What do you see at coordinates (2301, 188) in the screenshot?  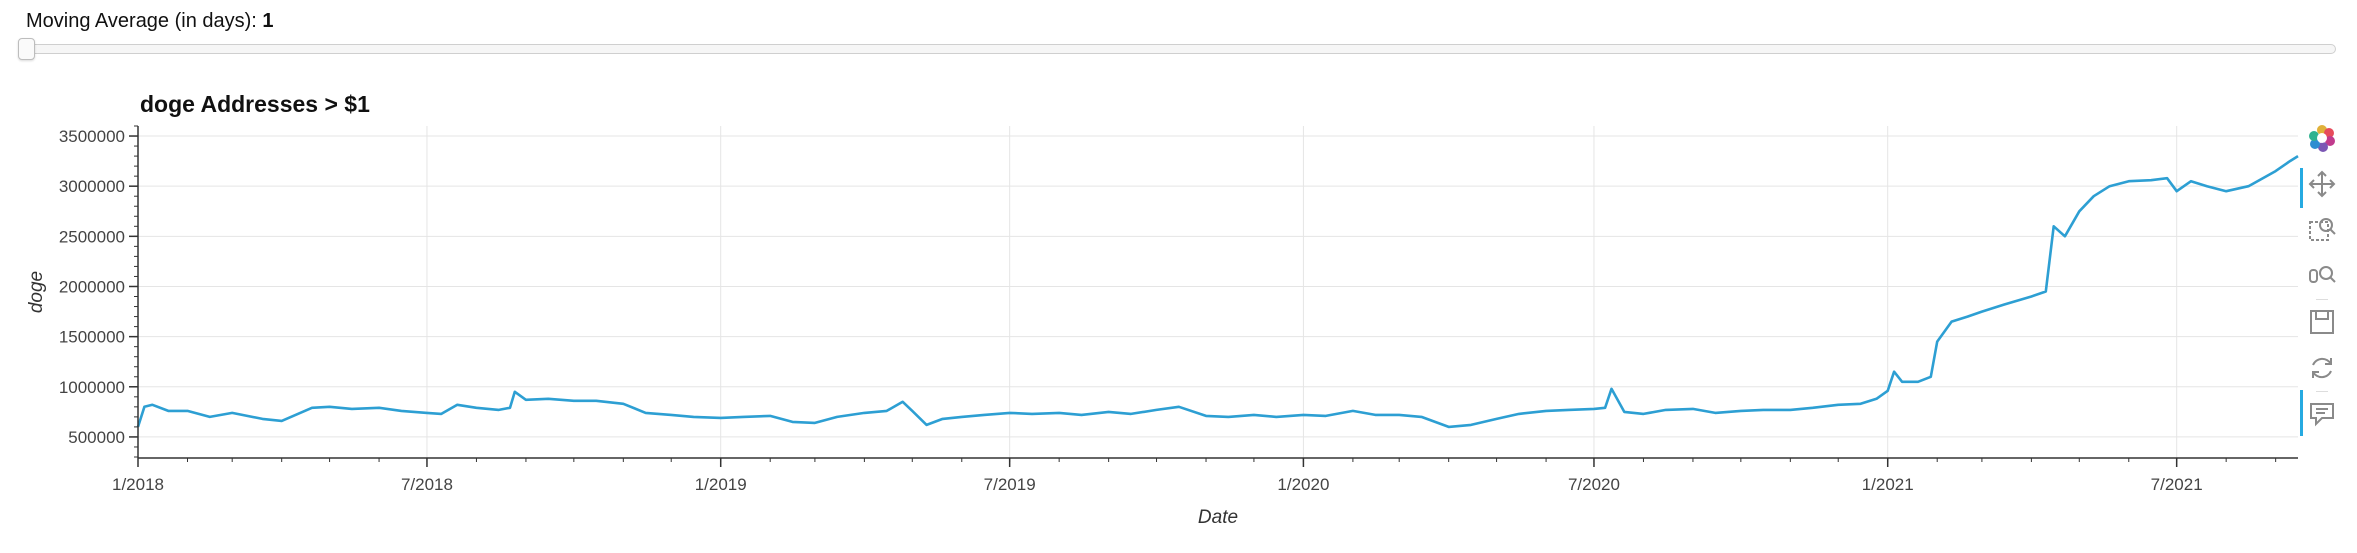 I see `pan-active-indicator` at bounding box center [2301, 188].